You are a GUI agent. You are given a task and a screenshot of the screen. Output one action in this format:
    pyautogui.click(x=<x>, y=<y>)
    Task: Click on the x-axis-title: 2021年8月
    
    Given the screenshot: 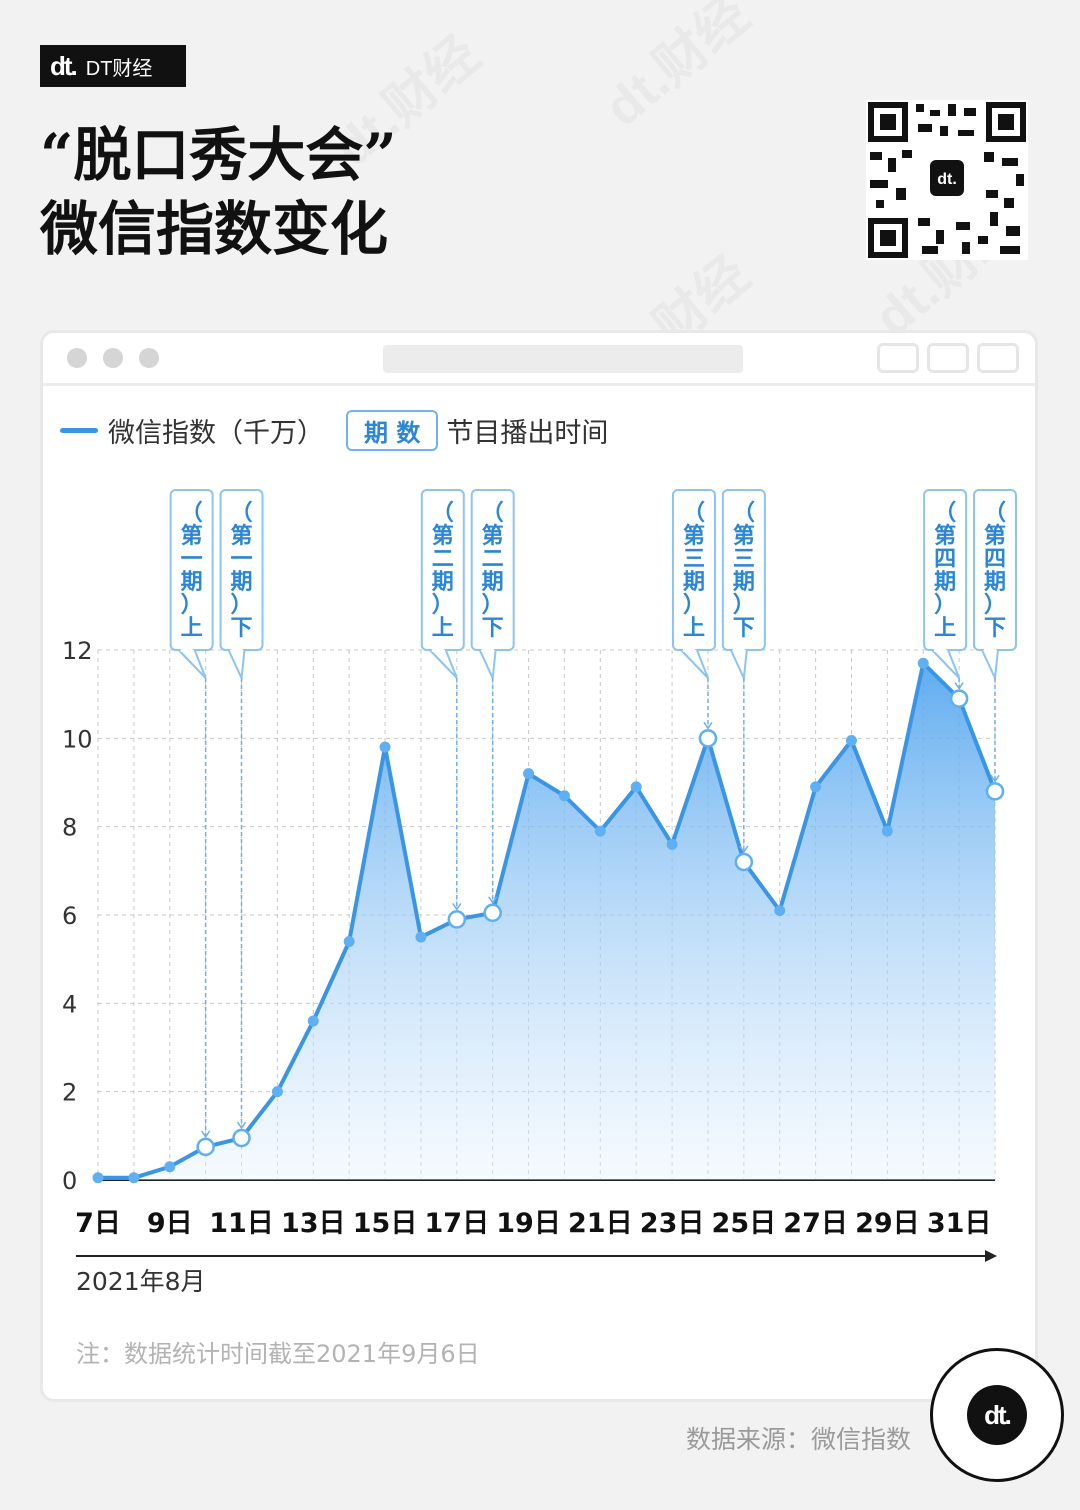 What is the action you would take?
    pyautogui.click(x=141, y=1281)
    